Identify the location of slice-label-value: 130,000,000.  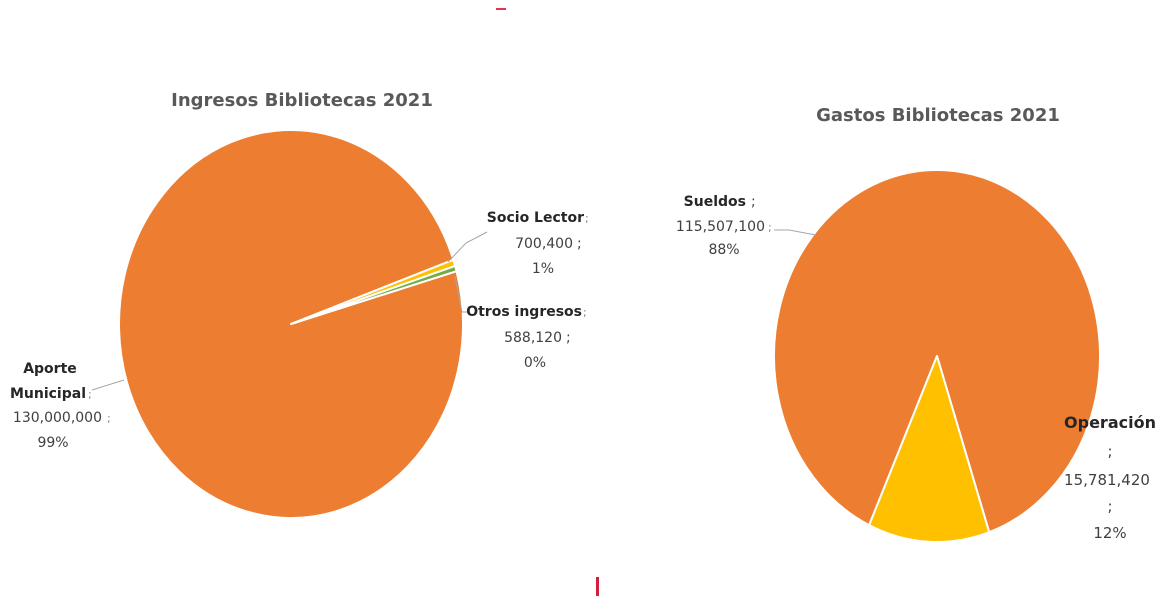
(57, 418).